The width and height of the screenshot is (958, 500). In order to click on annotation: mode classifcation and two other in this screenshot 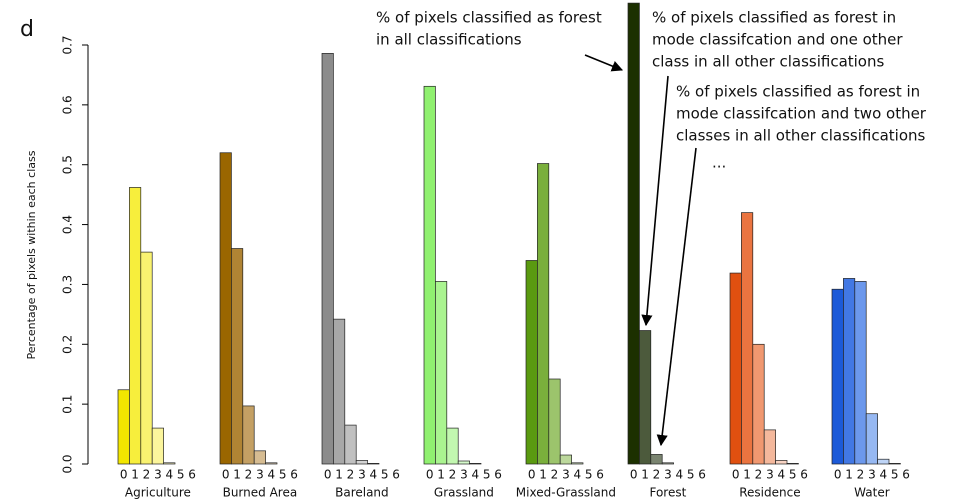, I will do `click(801, 114)`.